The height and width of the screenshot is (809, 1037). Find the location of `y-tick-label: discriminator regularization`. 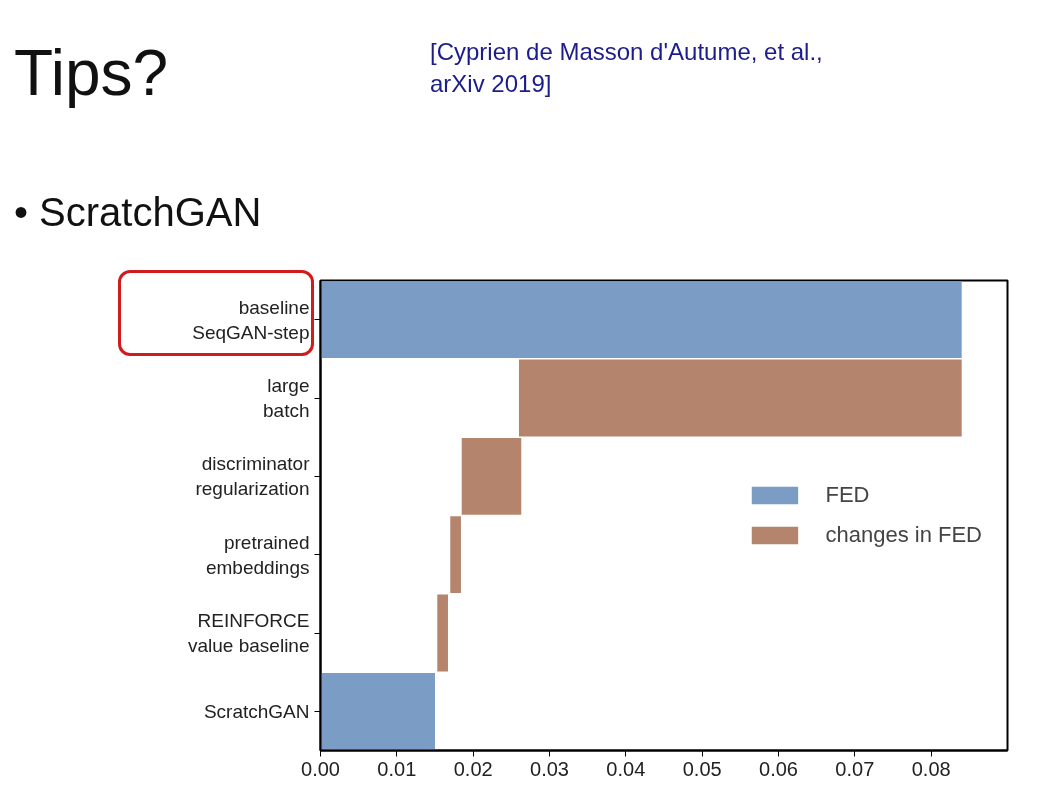

y-tick-label: discriminator regularization is located at coordinates (253, 476).